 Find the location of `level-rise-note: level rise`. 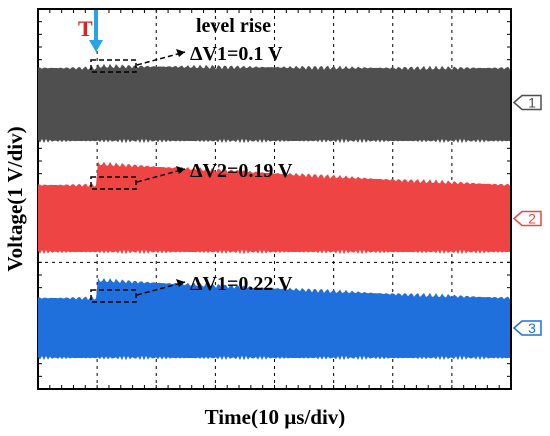

level-rise-note: level rise is located at coordinates (233, 26).